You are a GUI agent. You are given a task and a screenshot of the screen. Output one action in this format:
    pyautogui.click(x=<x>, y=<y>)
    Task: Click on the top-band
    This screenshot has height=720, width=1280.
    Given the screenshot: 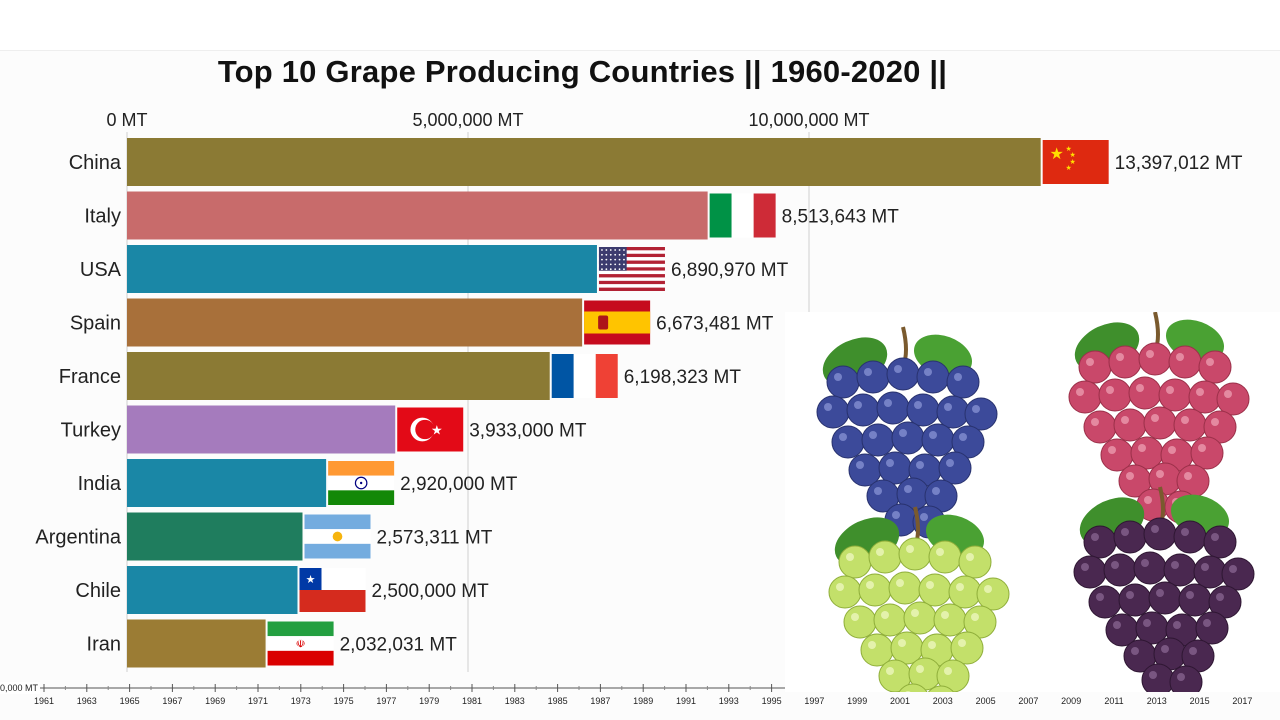 What is the action you would take?
    pyautogui.click(x=640, y=25)
    